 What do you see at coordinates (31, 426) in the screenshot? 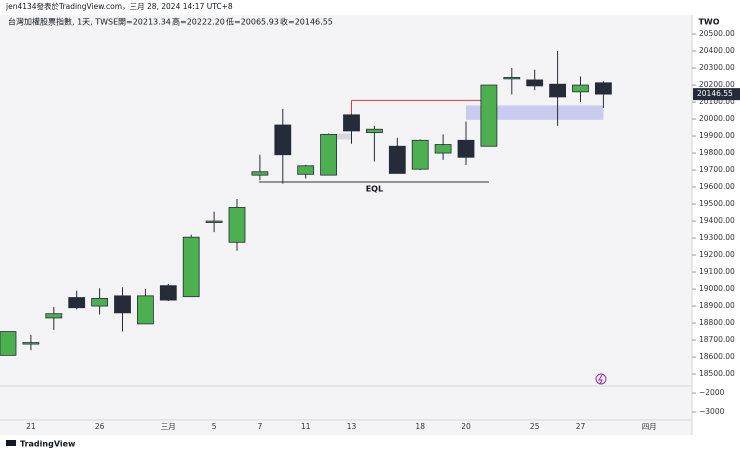
I see `x-tick-label: 21` at bounding box center [31, 426].